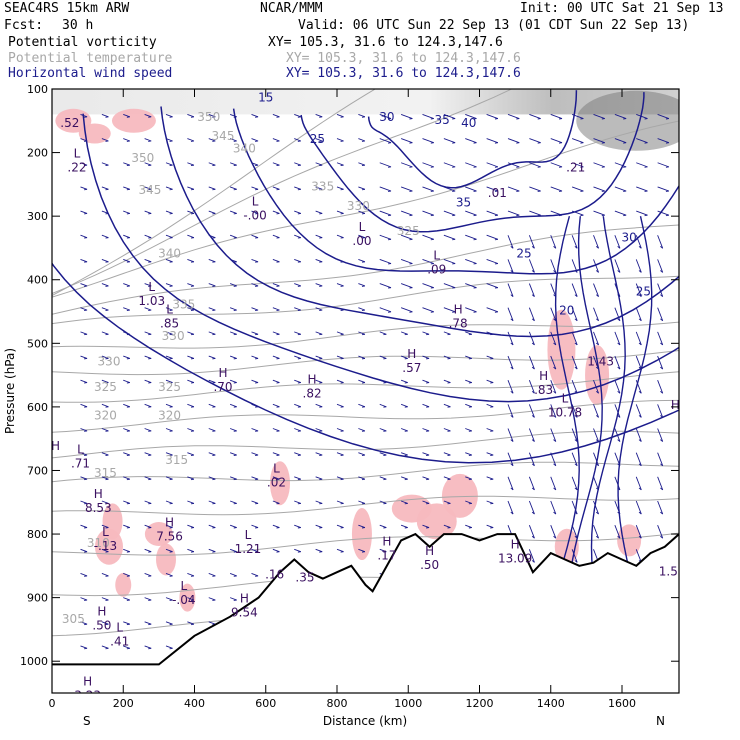 Image resolution: width=740 pixels, height=740 pixels. I want to click on wind-contour-label: 25, so click(317, 139).